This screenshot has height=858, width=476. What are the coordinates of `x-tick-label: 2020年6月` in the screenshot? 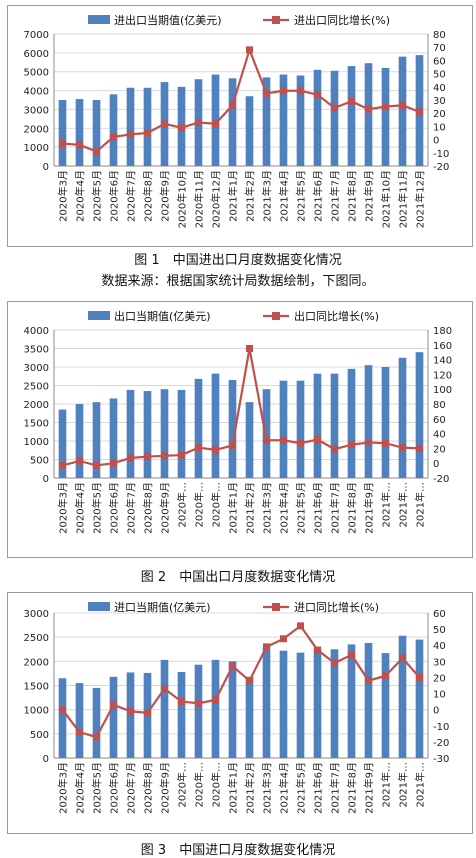 It's located at (114, 788).